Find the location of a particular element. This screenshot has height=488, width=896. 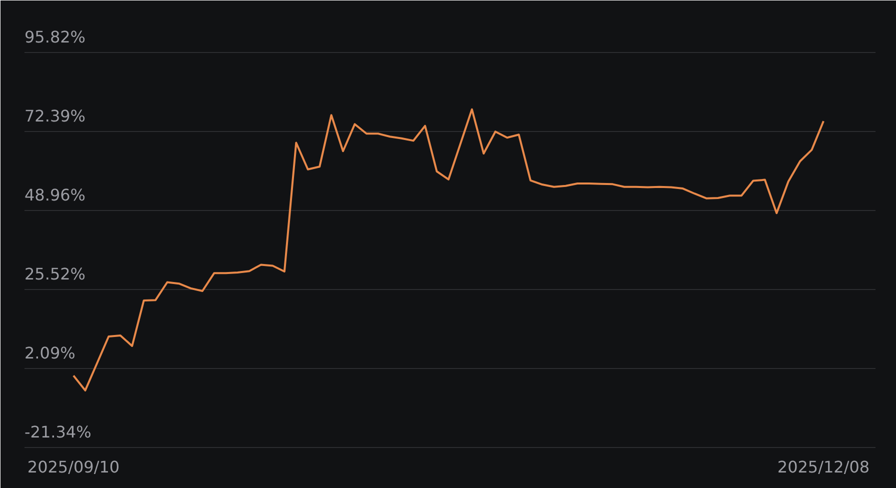

y-tick-label: 25.52% is located at coordinates (55, 274).